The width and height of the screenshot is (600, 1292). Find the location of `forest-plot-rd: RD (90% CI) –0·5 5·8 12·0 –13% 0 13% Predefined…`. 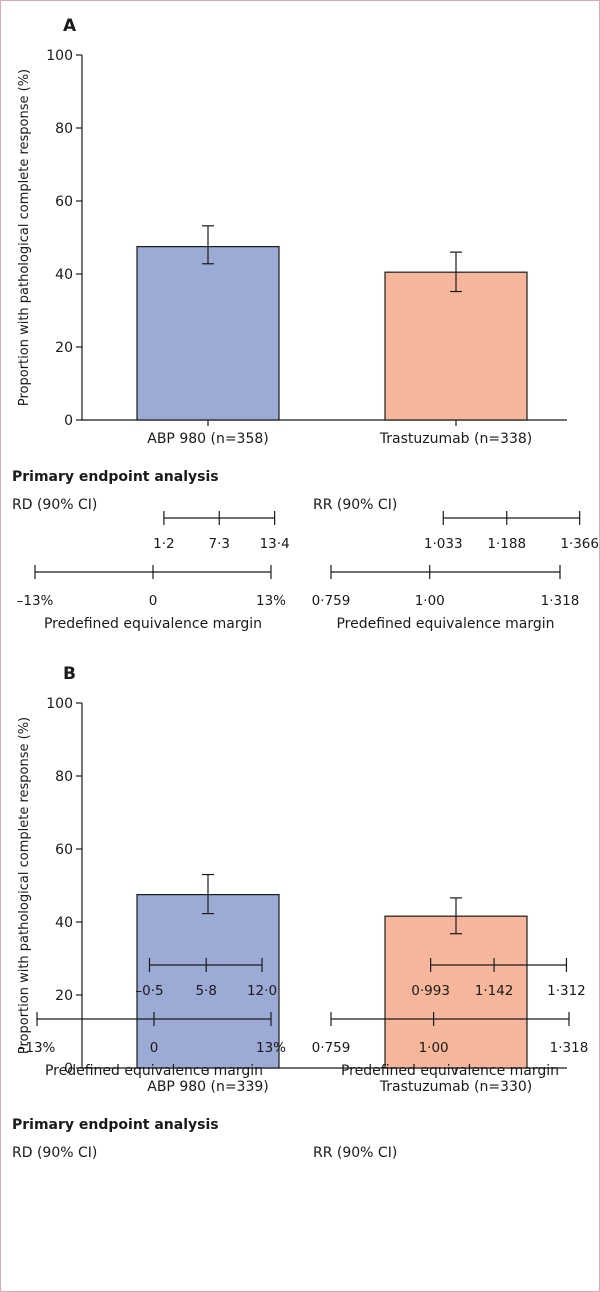

forest-plot-rd: RD (90% CI) –0·5 5·8 12·0 –13% 0 13% Predefined… is located at coordinates (149, 1059).